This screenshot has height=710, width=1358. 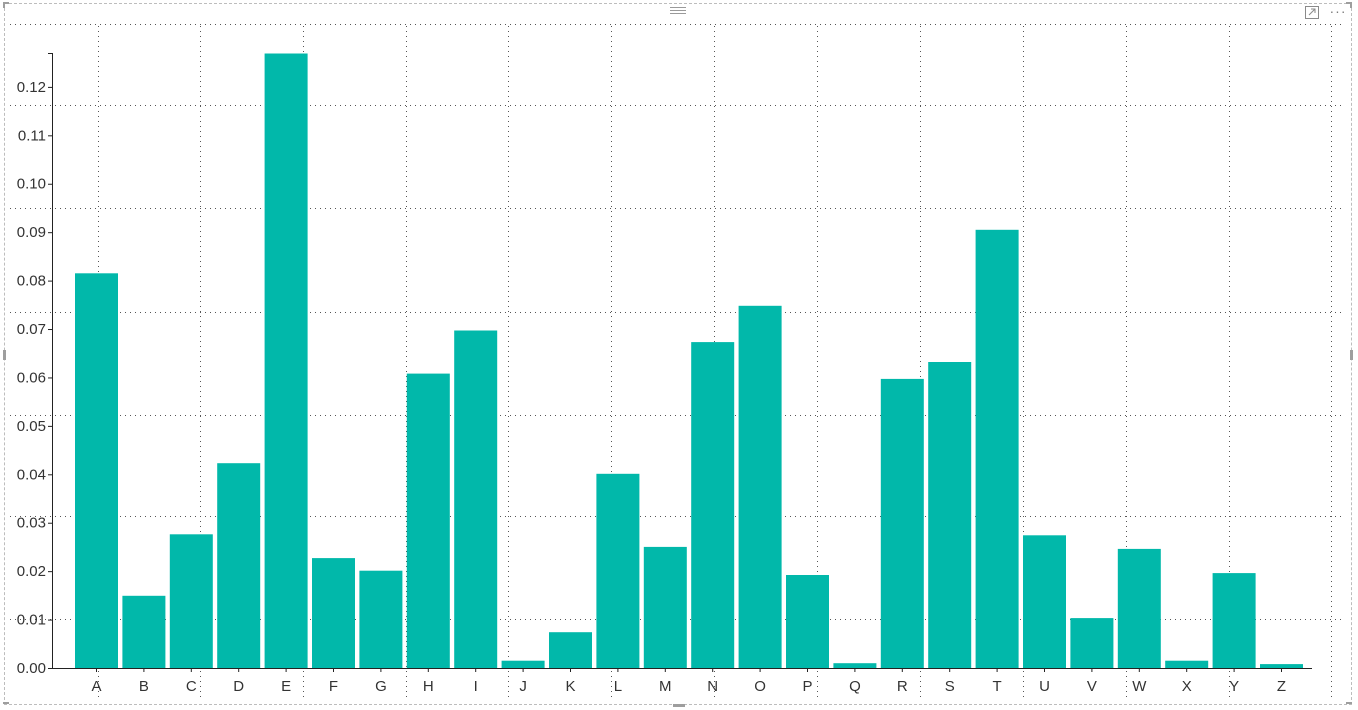 I want to click on y-tick-label-5: 0.05, so click(x=31, y=426).